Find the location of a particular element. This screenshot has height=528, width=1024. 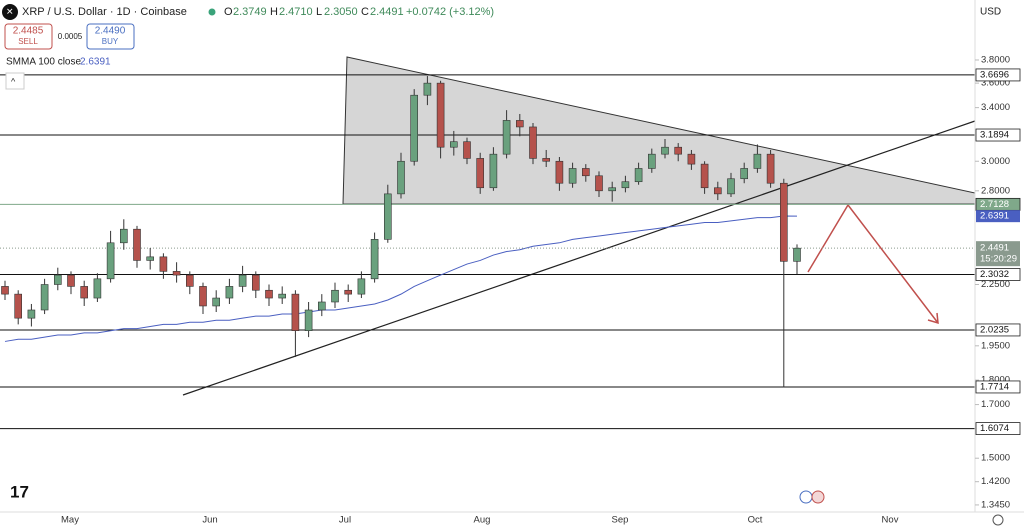

buy-button is located at coordinates (110, 36).